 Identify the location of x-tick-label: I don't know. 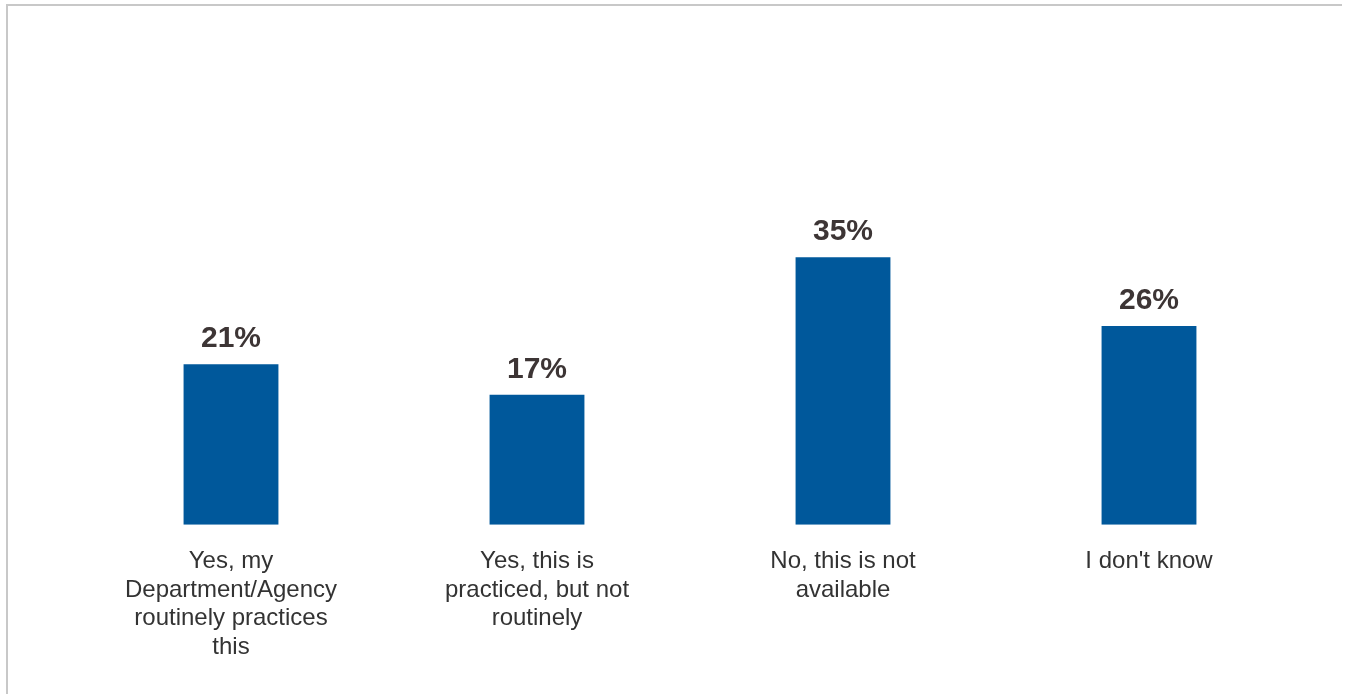
(1149, 559).